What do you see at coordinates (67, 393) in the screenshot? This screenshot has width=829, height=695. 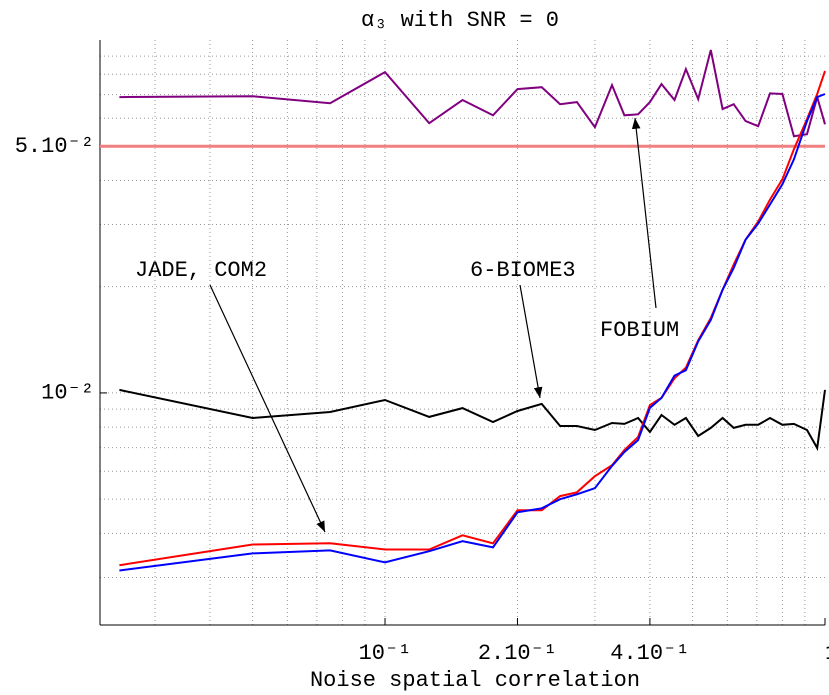 I see `y-tick-label: 10⁻²` at bounding box center [67, 393].